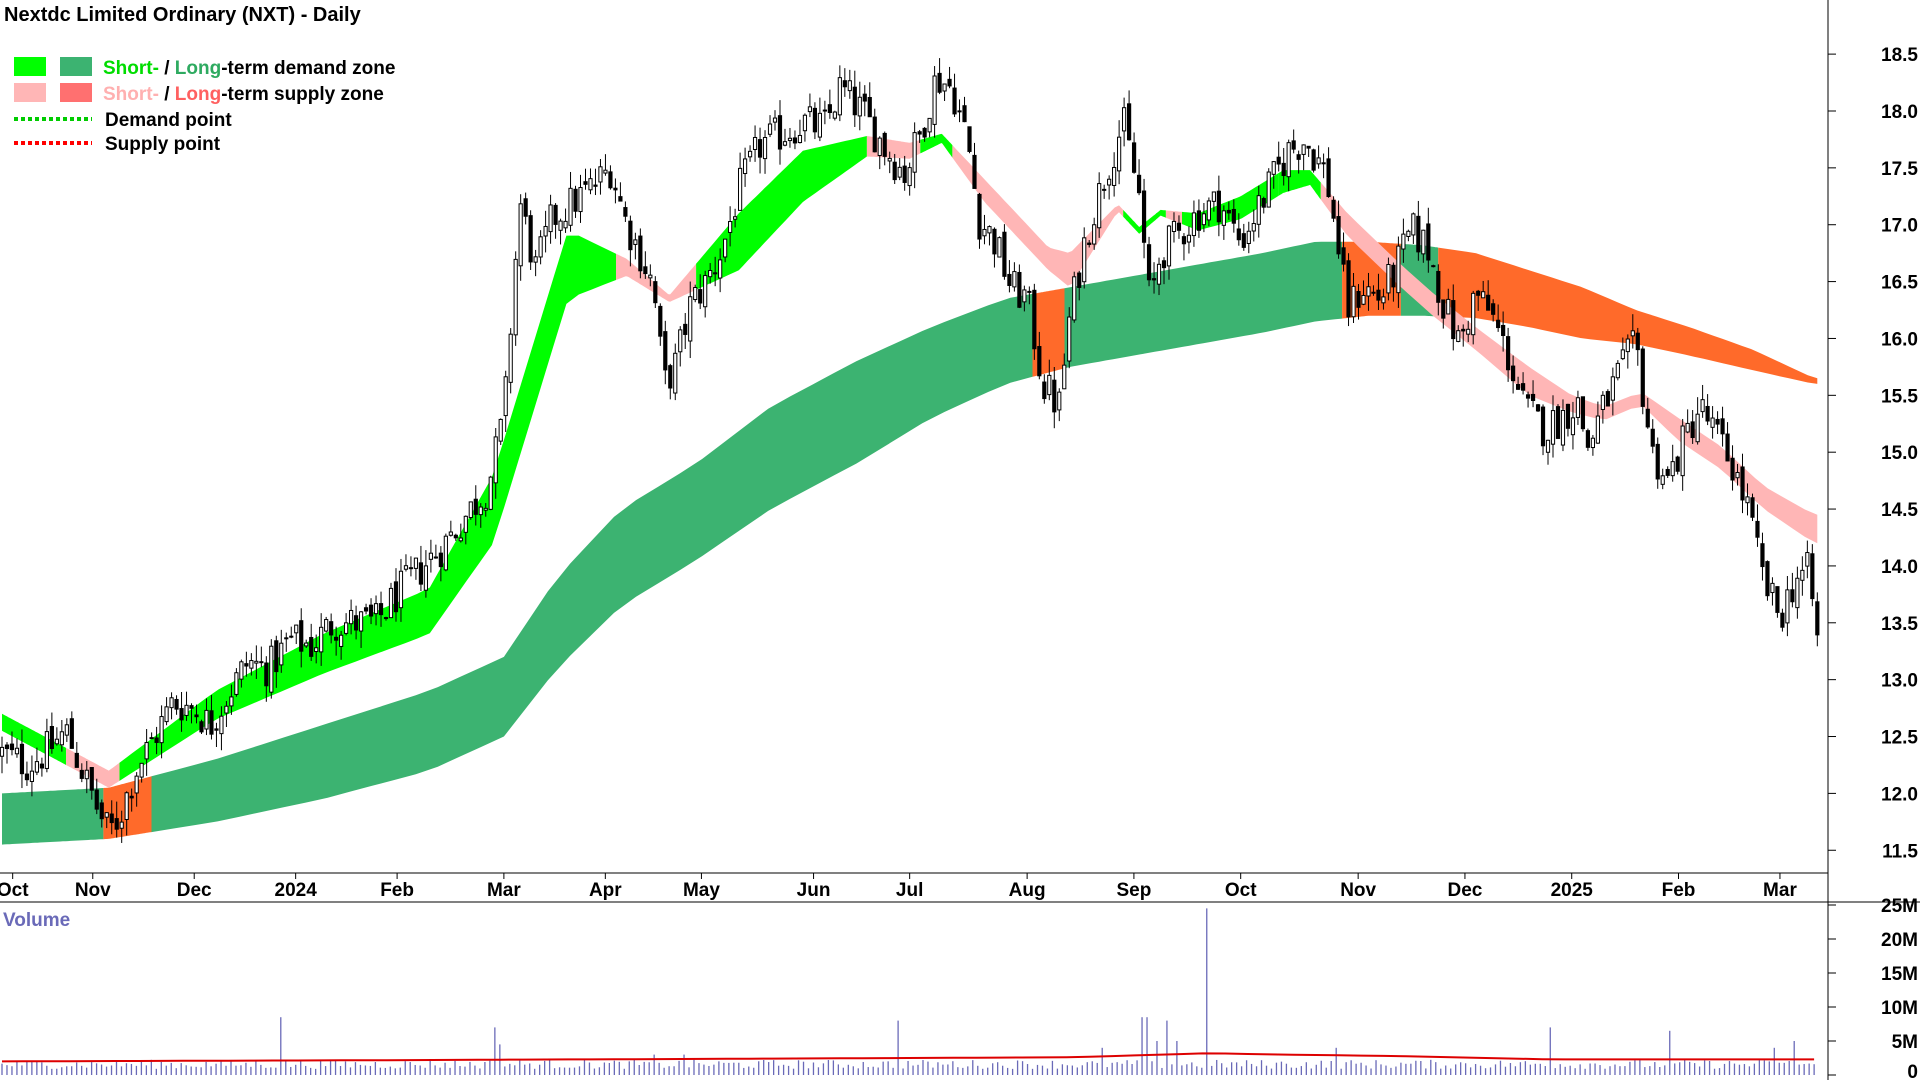 This screenshot has width=1920, height=1085. Describe the element at coordinates (1569, 363) in the screenshot. I see `short-term-zone-supply-segment` at that location.